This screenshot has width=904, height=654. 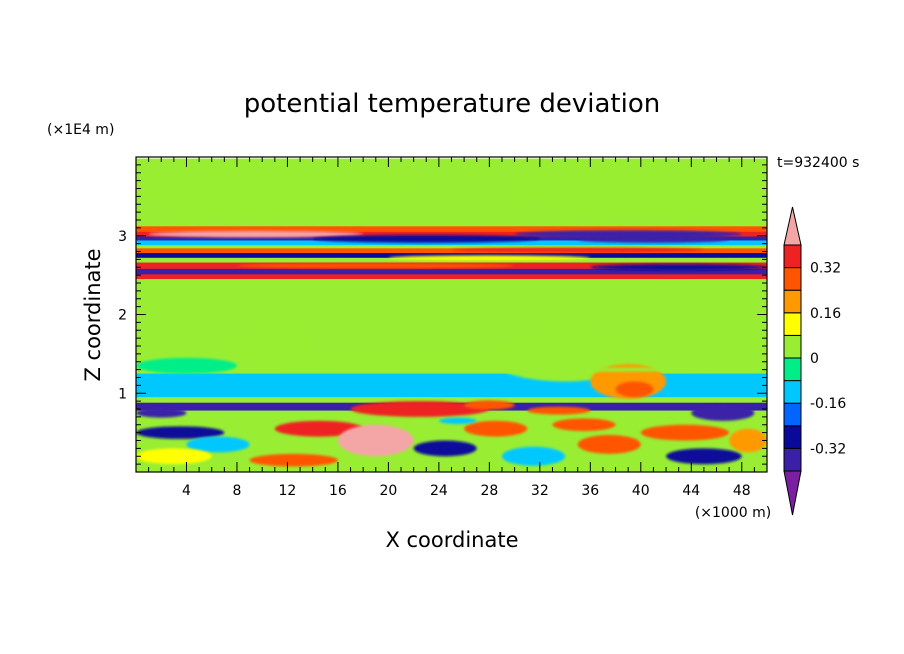 I want to click on x-tick-label: 12, so click(x=288, y=491).